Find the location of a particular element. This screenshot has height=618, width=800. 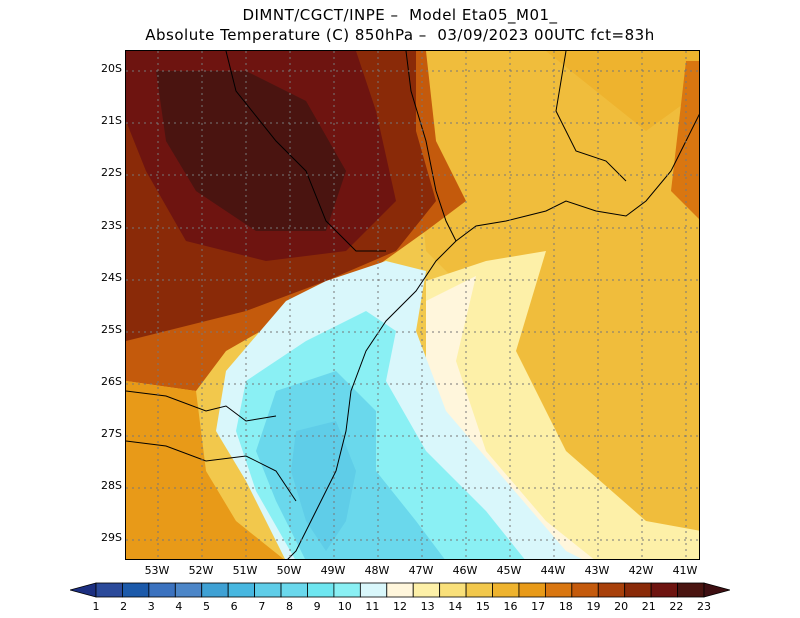

lon-label: 53W is located at coordinates (157, 570).